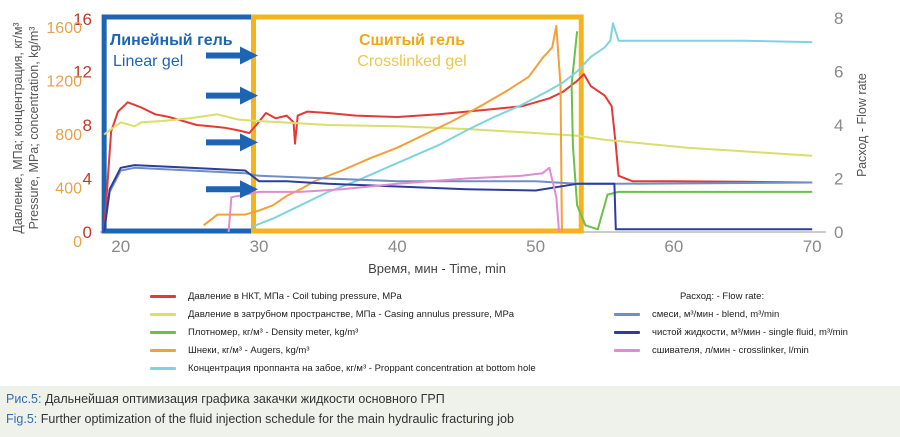 The width and height of the screenshot is (900, 437). Describe the element at coordinates (24, 399) in the screenshot. I see `caption-ru-label: Рис.5:` at that location.